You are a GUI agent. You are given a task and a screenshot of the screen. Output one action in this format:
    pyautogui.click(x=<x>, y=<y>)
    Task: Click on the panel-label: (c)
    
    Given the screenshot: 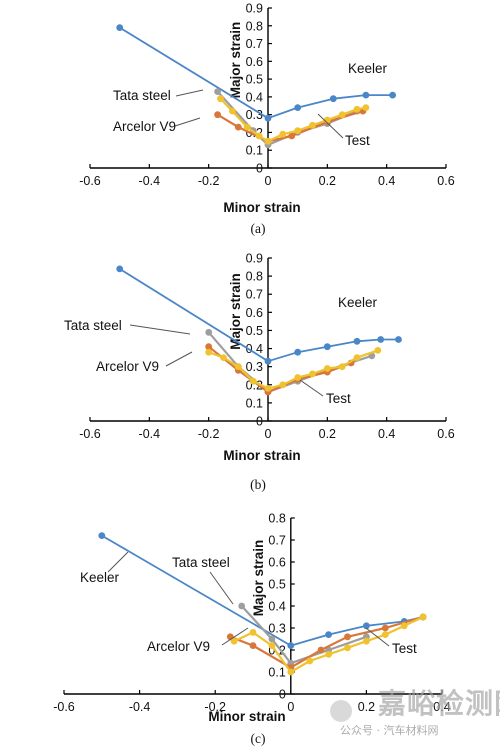 What is the action you would take?
    pyautogui.click(x=258, y=738)
    